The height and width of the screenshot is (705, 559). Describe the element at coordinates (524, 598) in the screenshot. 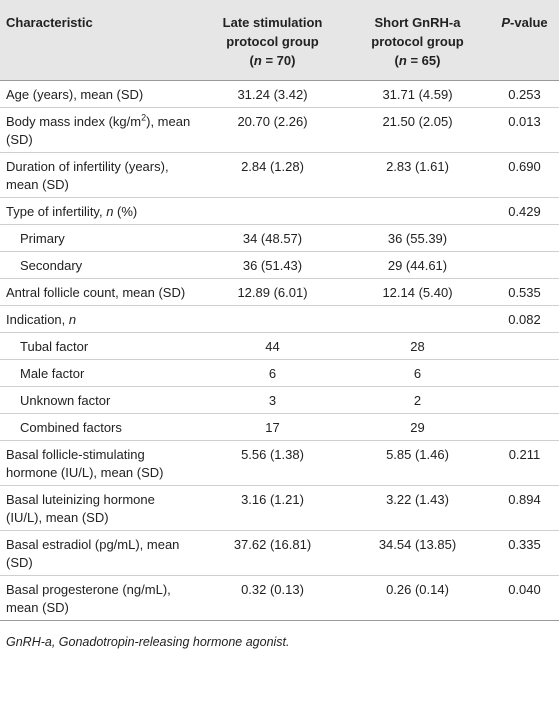

I see `cell-pvalue: 0.040` at that location.